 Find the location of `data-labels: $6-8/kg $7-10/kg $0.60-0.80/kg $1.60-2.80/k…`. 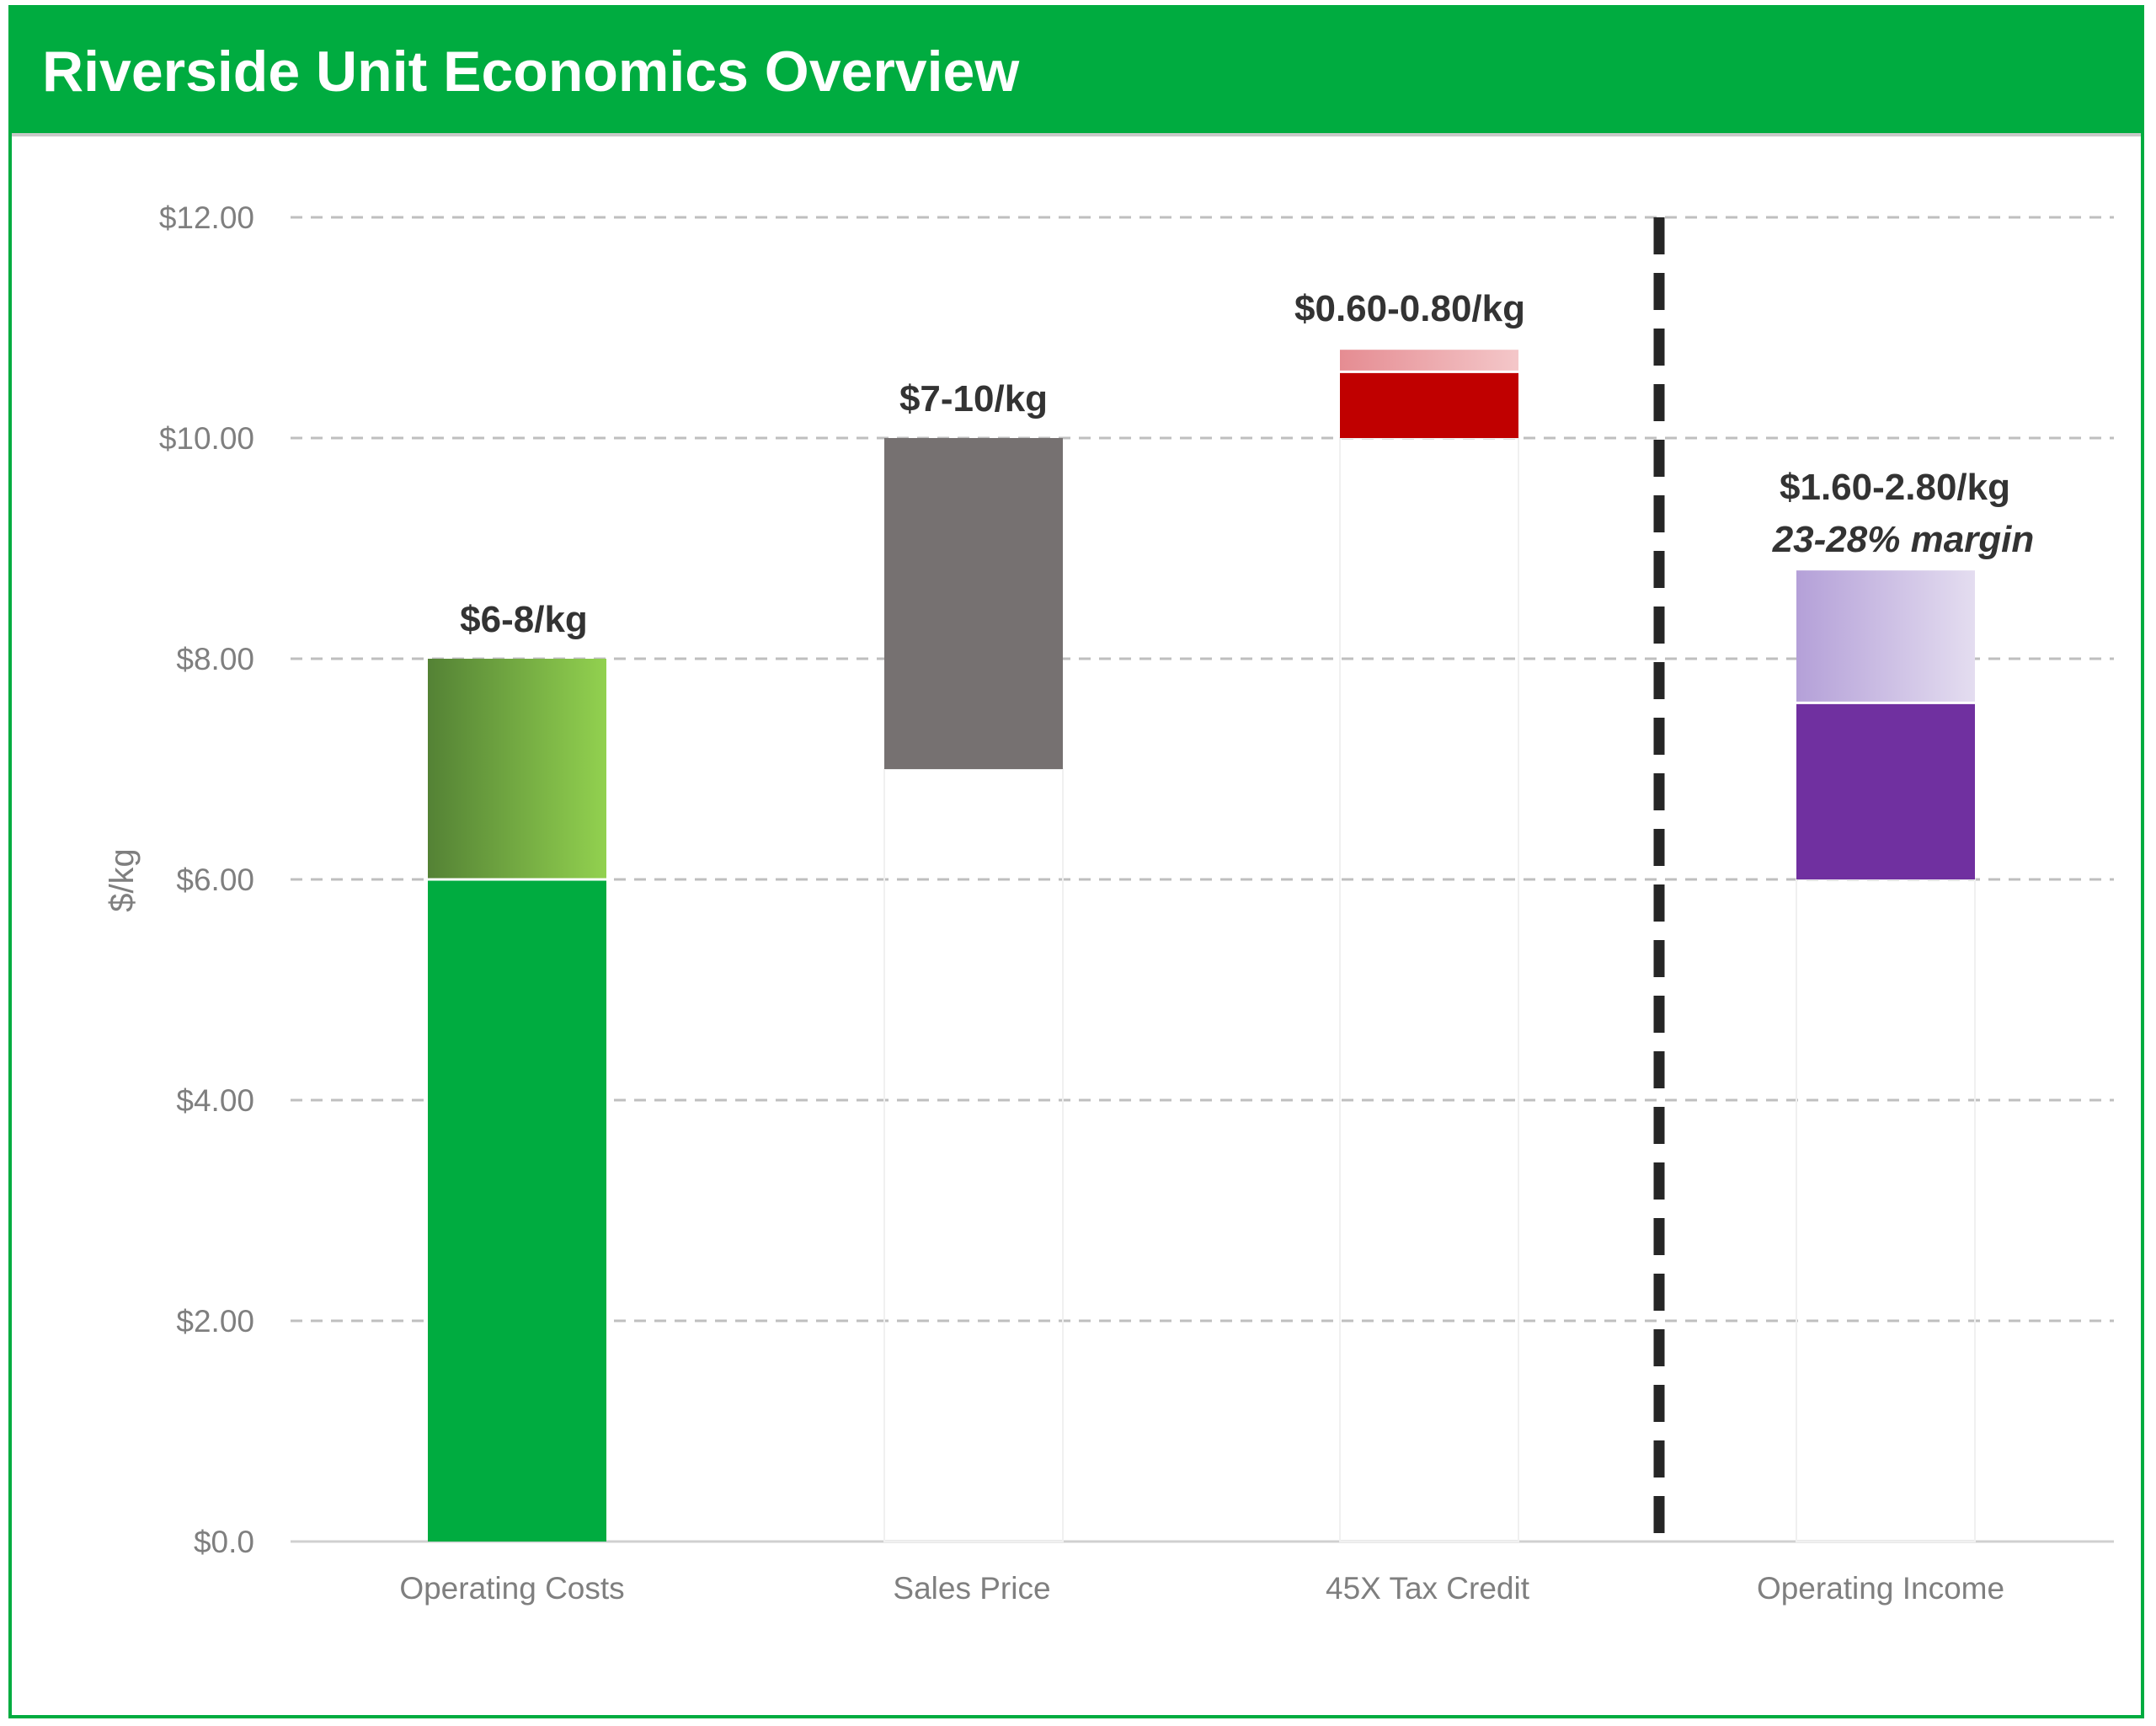

data-labels: $6-8/kg $7-10/kg $0.60-0.80/kg $1.60-2.80/k… is located at coordinates (1247, 464).